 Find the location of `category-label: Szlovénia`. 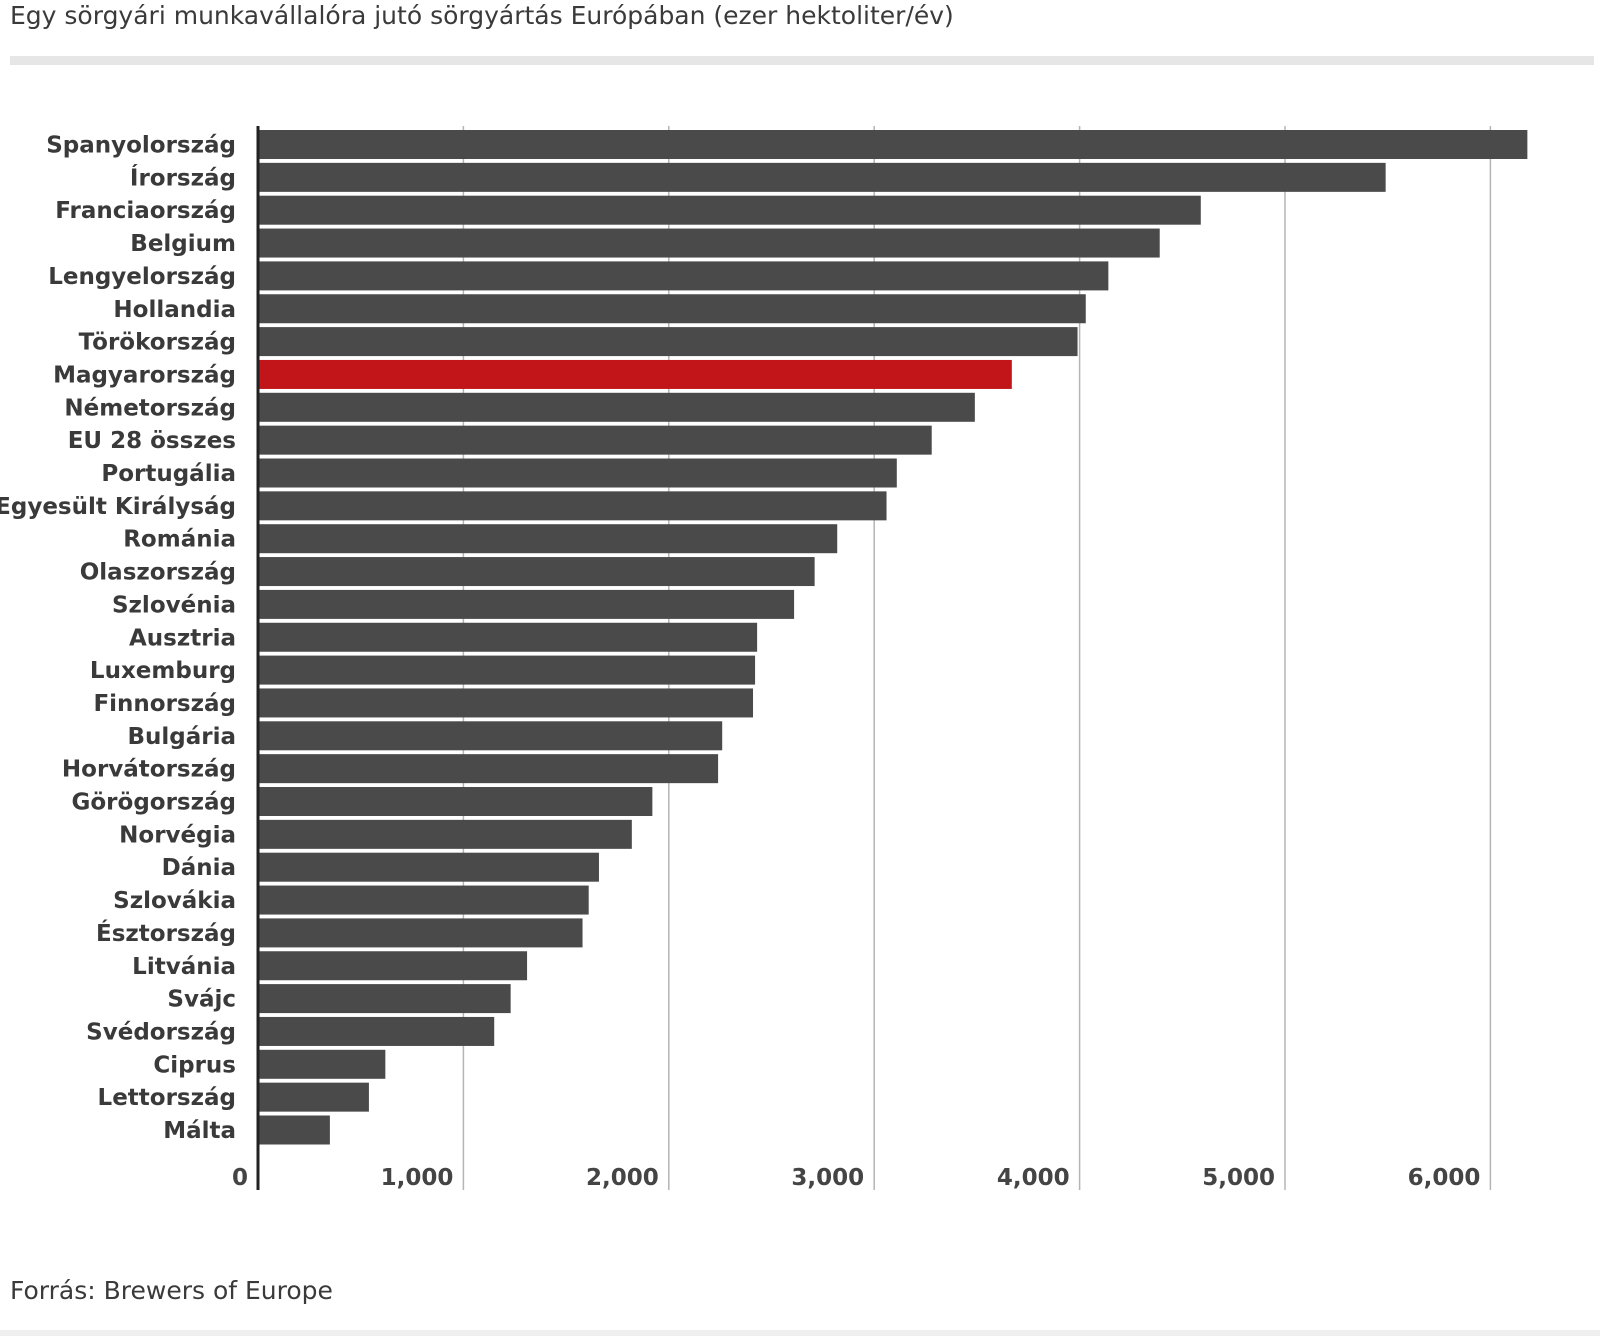

category-label: Szlovénia is located at coordinates (174, 605).